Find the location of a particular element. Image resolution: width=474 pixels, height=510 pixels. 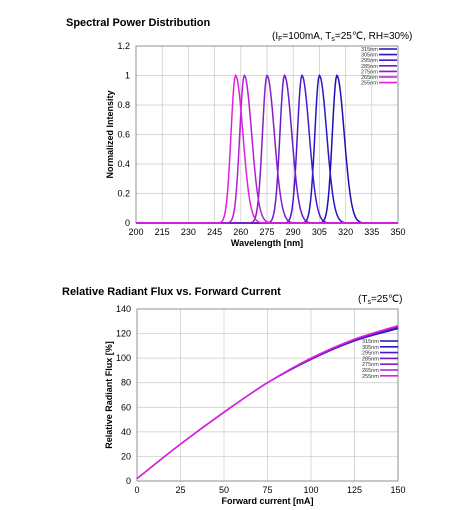

chart2-y-tick-label: 40 is located at coordinates (126, 432).